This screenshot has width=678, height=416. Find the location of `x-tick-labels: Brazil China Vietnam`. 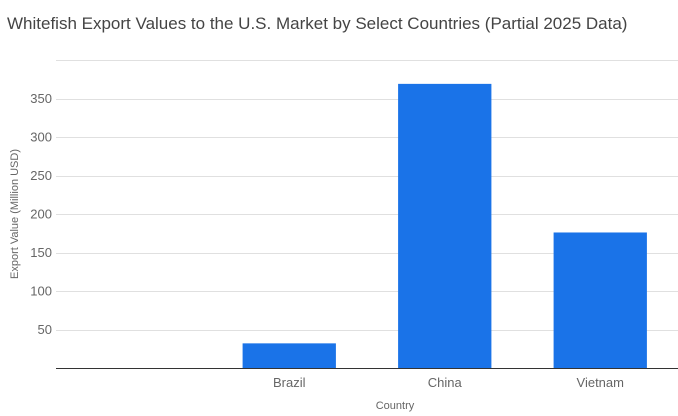

x-tick-labels: Brazil China Vietnam is located at coordinates (448, 382).